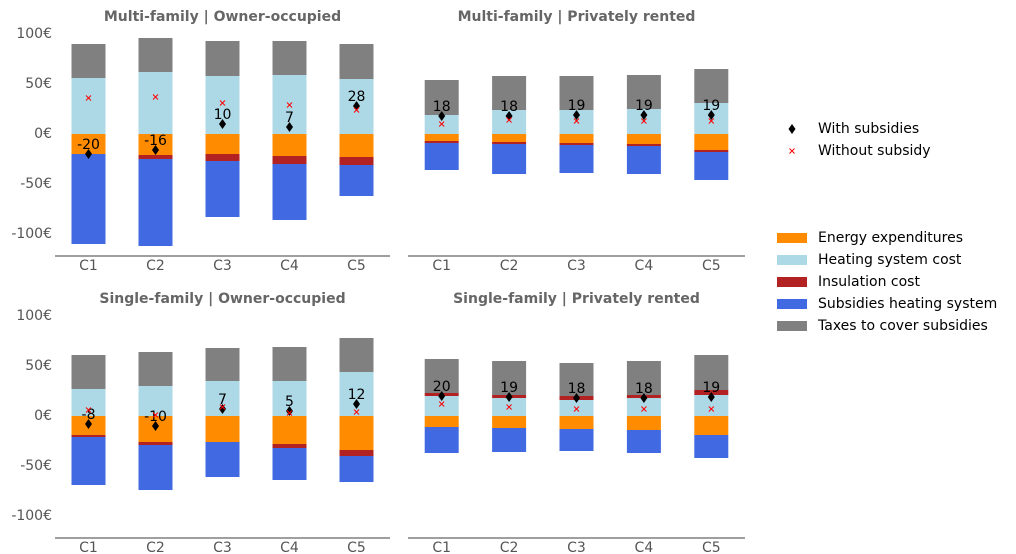  Describe the element at coordinates (289, 402) in the screenshot. I see `data-label: 5` at that location.